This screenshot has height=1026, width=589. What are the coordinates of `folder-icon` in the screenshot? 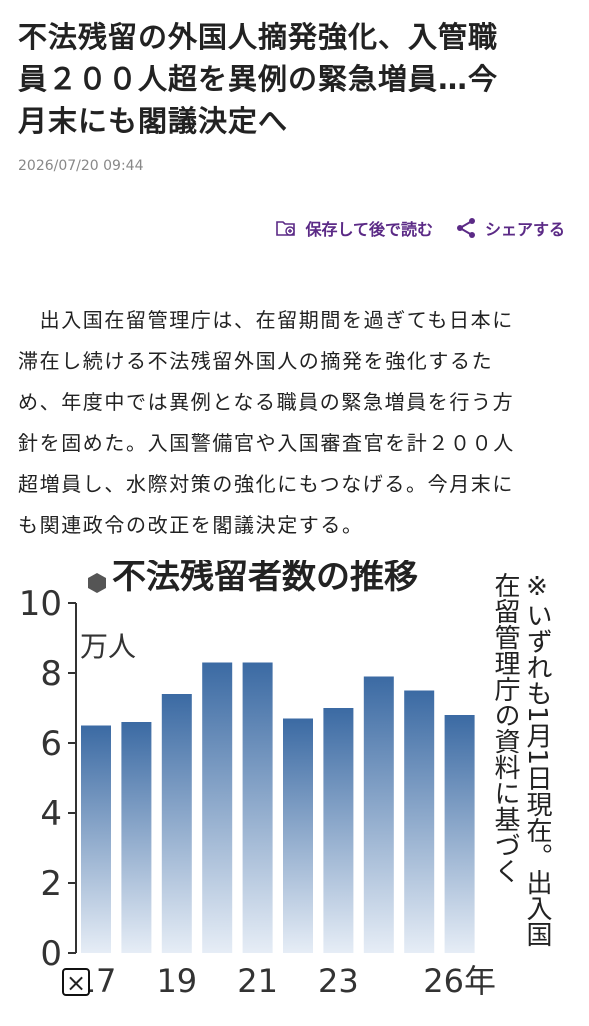 It's located at (286, 228).